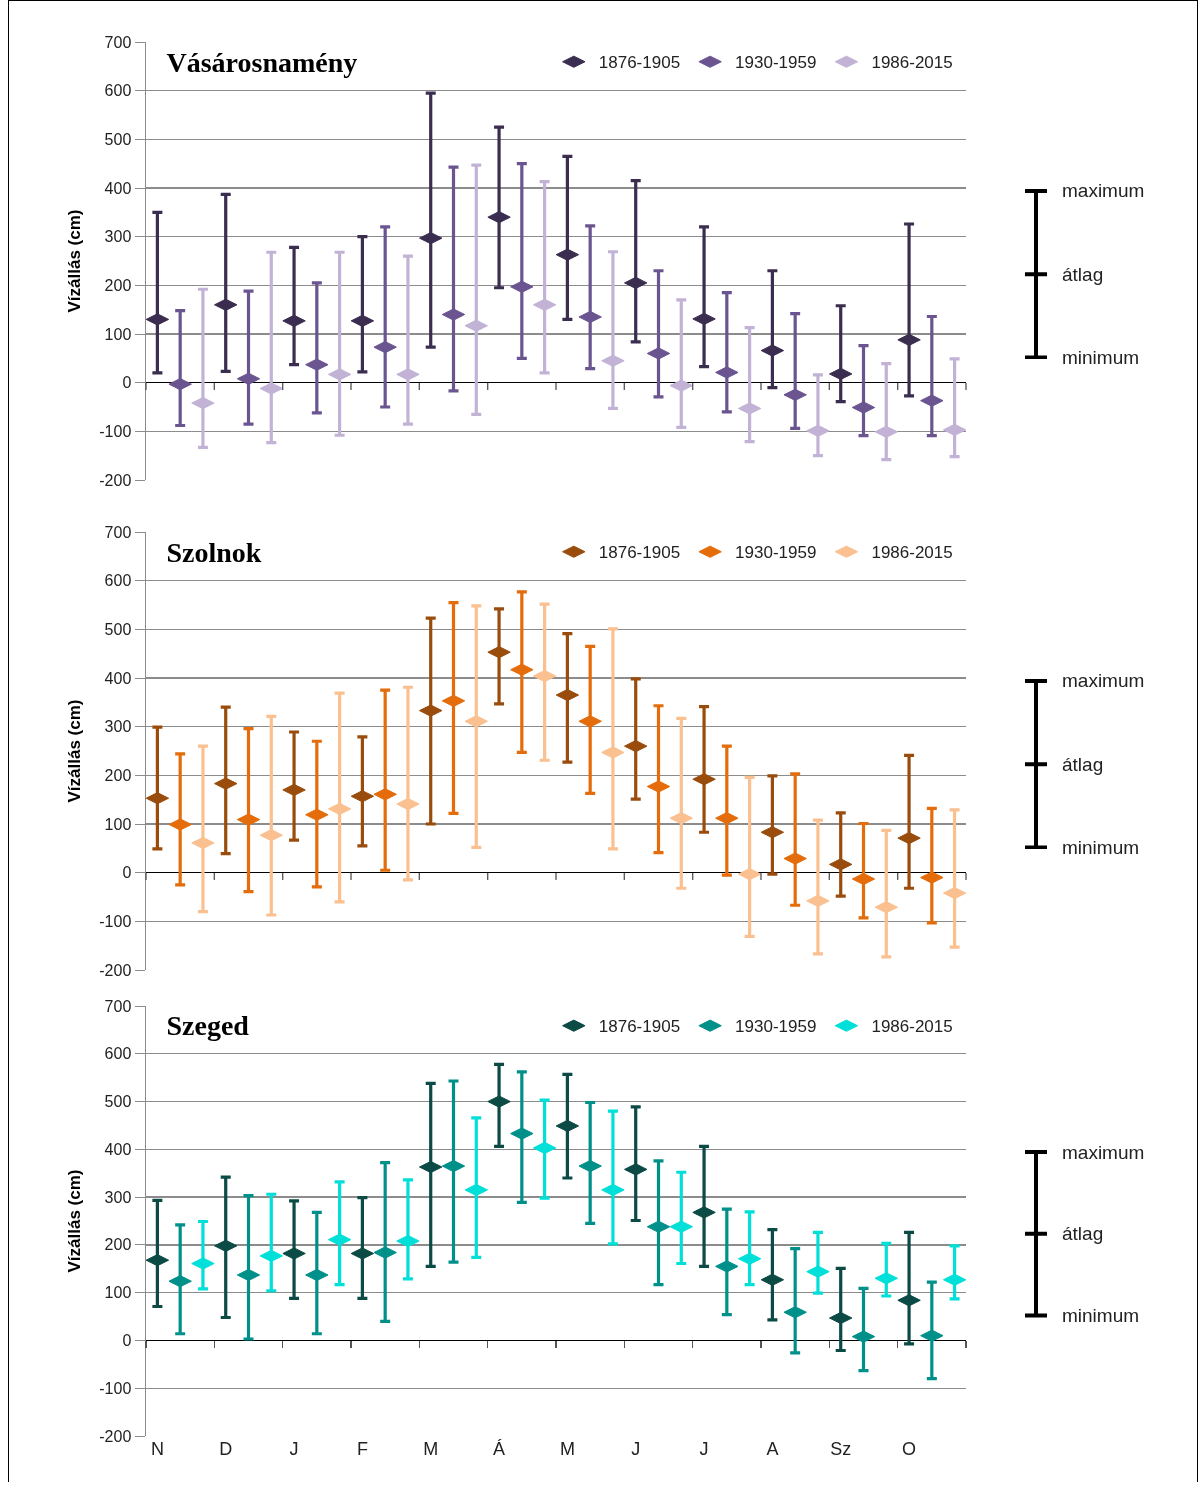 This screenshot has width=1200, height=1494. Describe the element at coordinates (157, 1449) in the screenshot. I see `x-tick-label: N` at that location.